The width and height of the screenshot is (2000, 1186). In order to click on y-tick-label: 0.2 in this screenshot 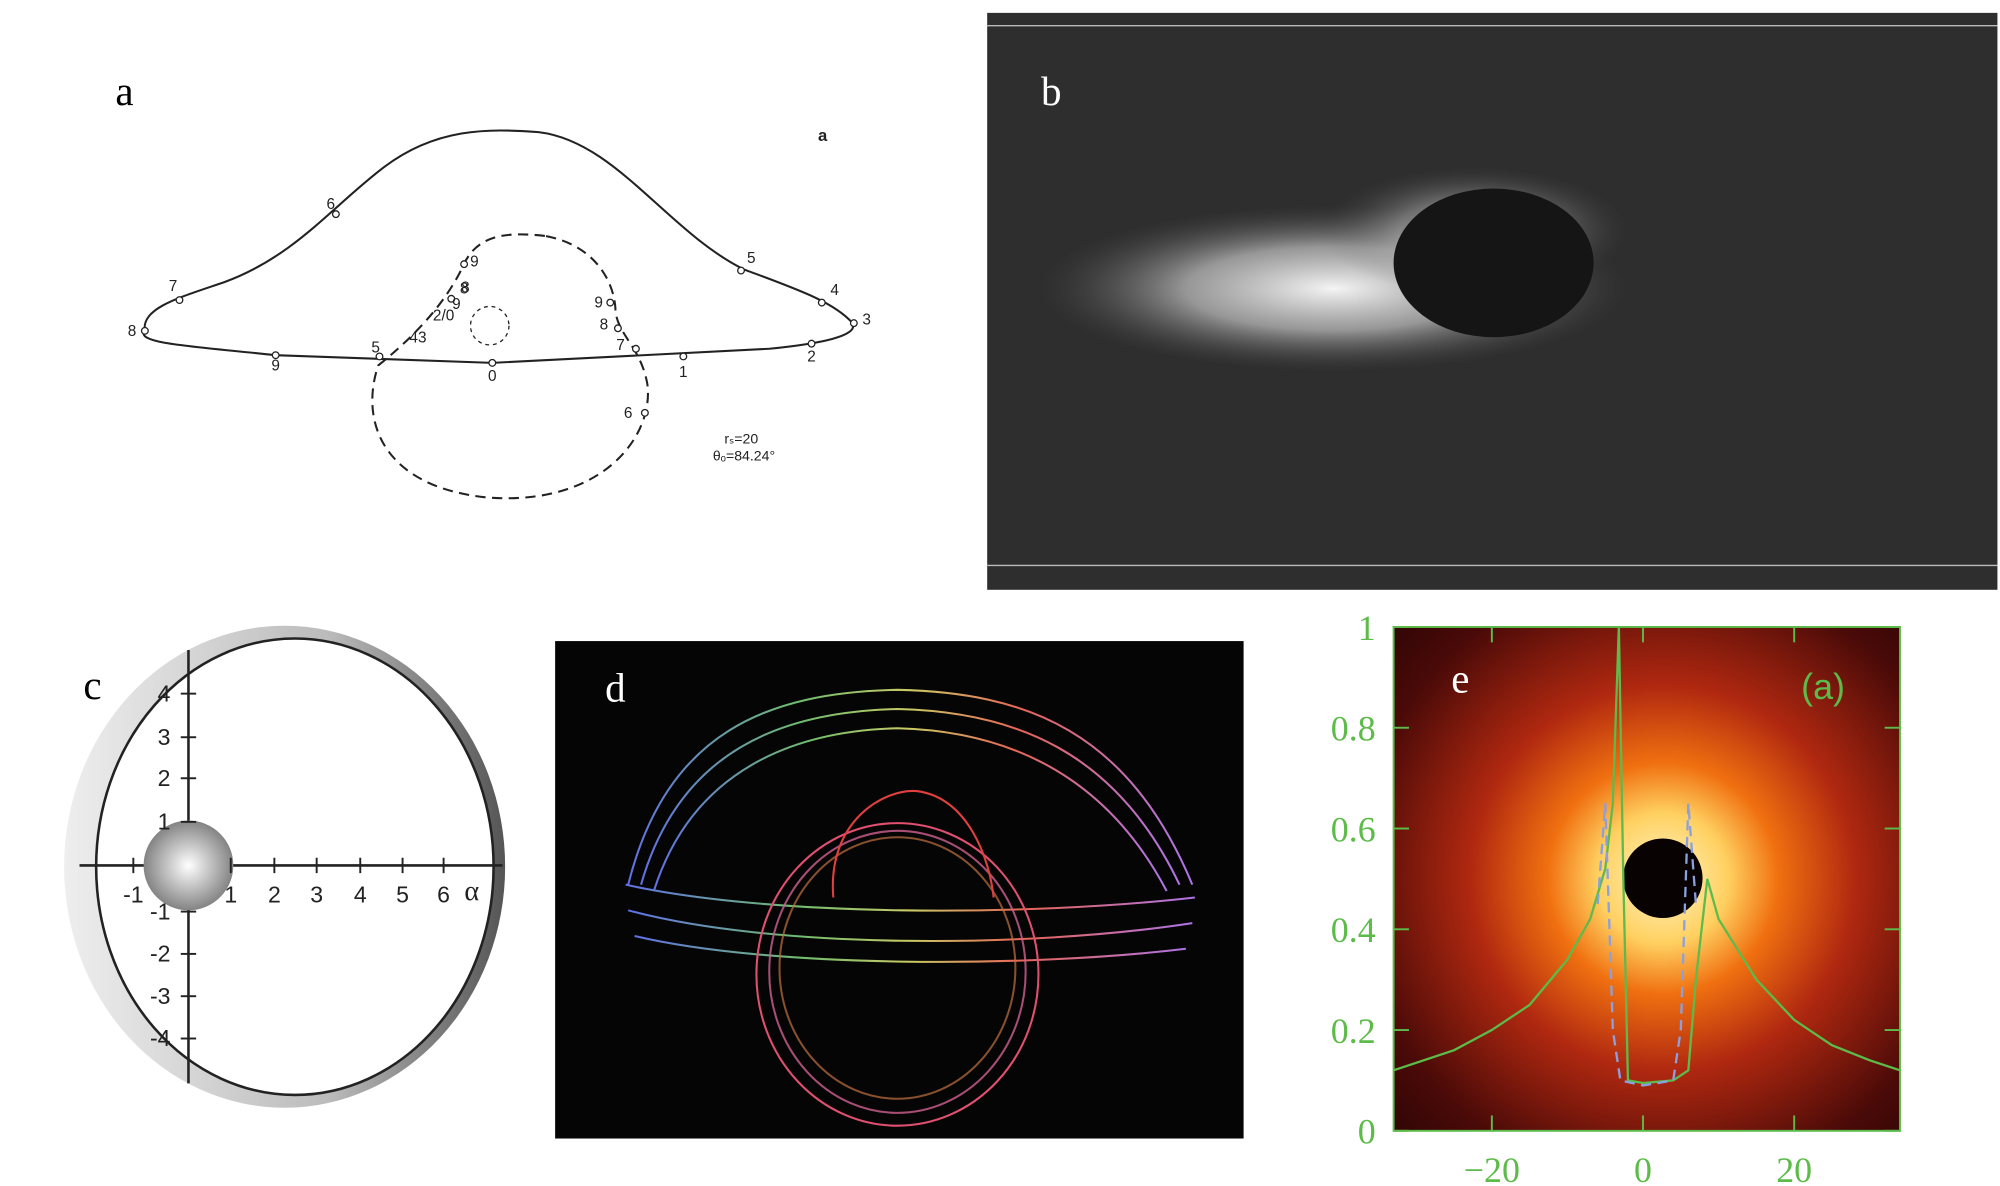, I will do `click(1353, 1031)`.